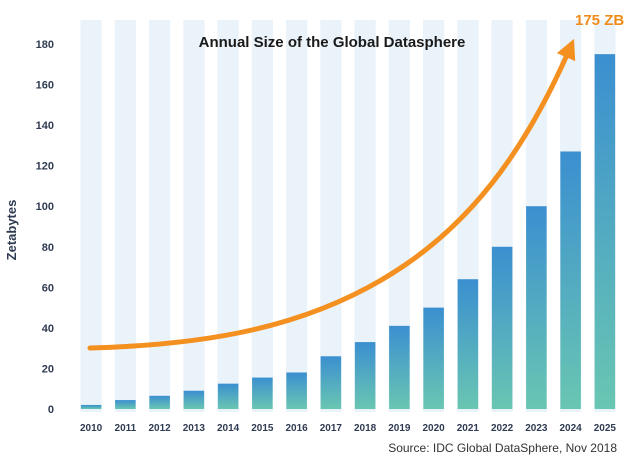 The image size is (630, 466). Describe the element at coordinates (434, 428) in the screenshot. I see `x-tick-label: 2020` at that location.